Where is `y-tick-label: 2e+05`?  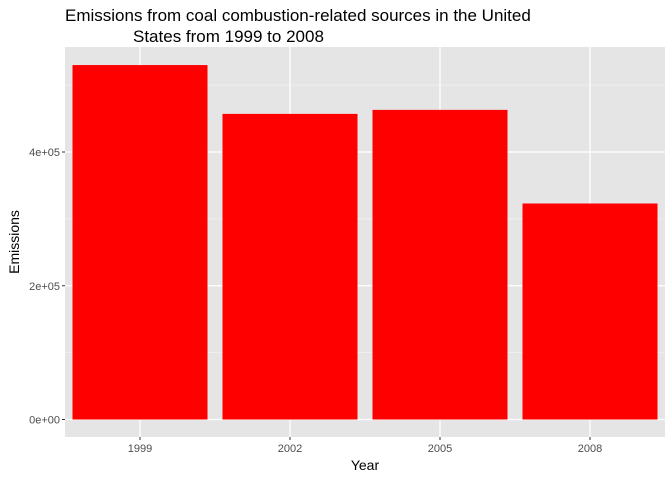
y-tick-label: 2e+05 is located at coordinates (44, 287).